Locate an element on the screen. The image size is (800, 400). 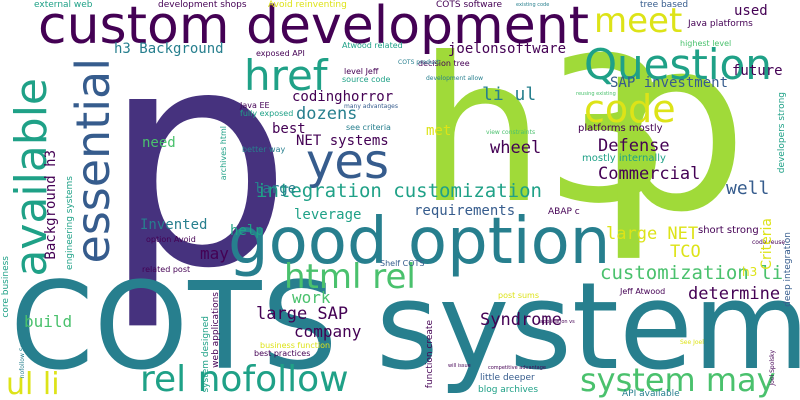
word-development-allow: development allow is located at coordinates (455, 78).